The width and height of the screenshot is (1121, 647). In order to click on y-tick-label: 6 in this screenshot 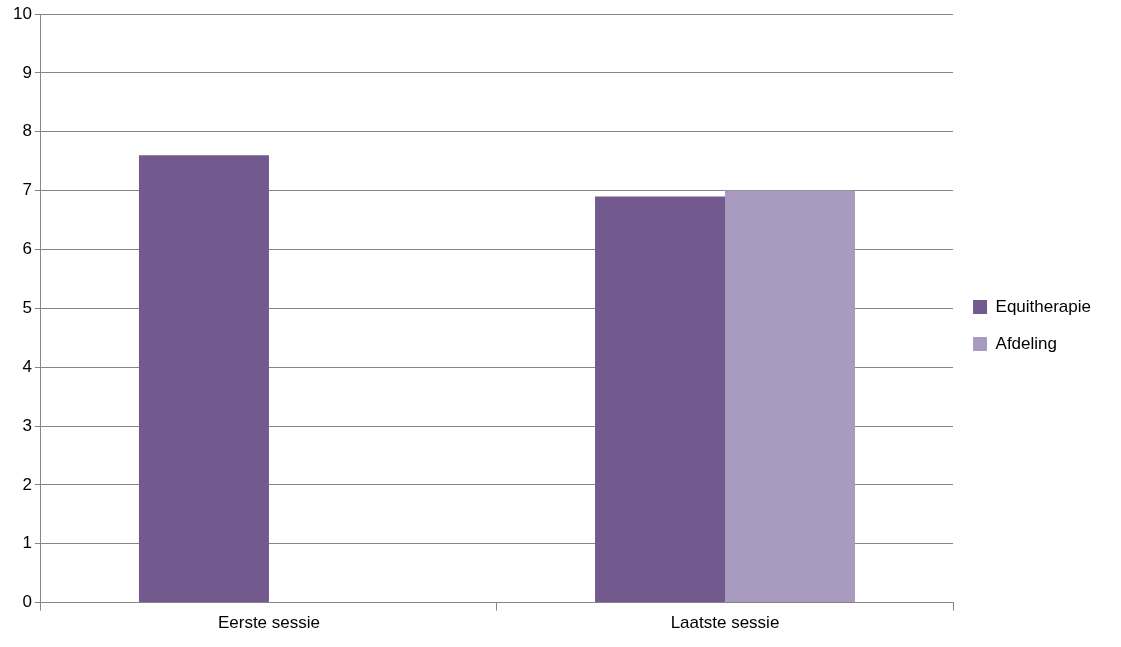, I will do `click(27, 249)`.